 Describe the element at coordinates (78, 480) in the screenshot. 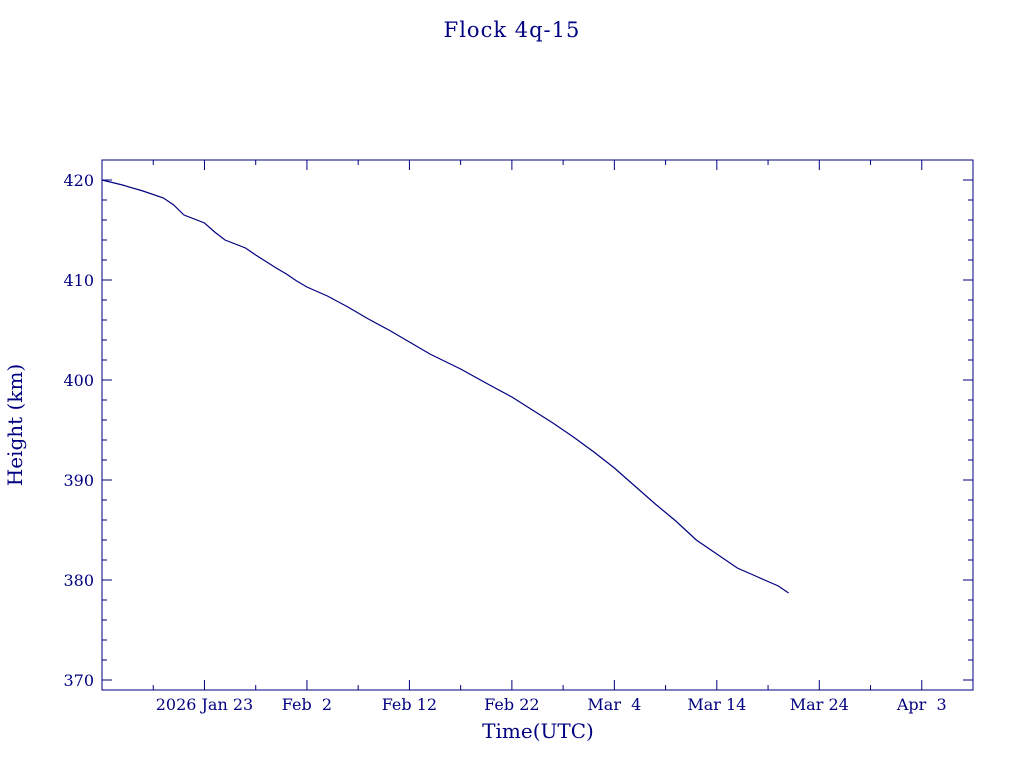

I see `y-tick-label: 390` at that location.